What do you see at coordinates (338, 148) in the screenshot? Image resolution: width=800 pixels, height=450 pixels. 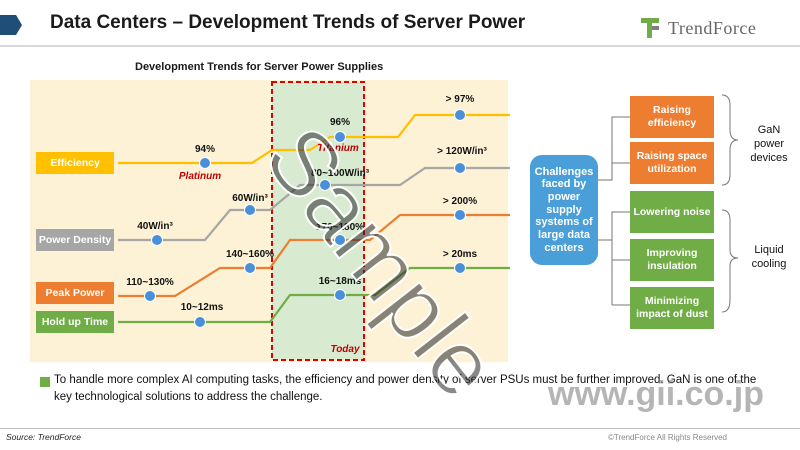 I see `efficiency-tag-titanium: Titanium` at bounding box center [338, 148].